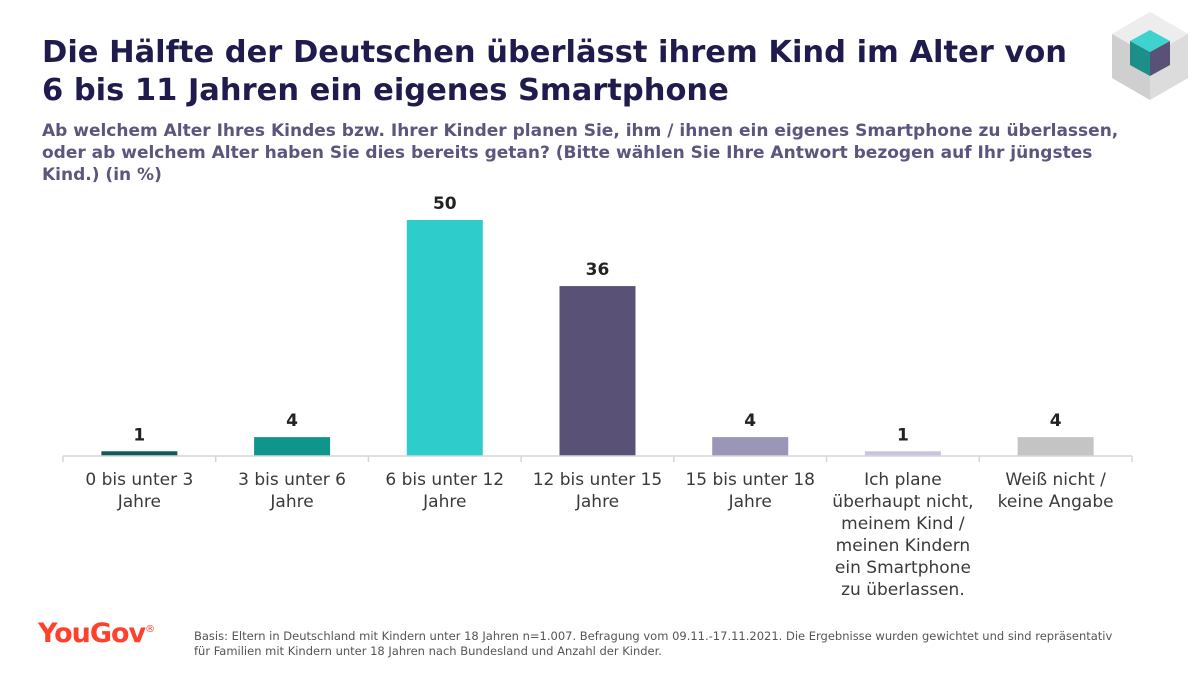 This screenshot has width=1200, height=677. I want to click on category-label-4: 12 bis unter 15 Jahre, so click(598, 491).